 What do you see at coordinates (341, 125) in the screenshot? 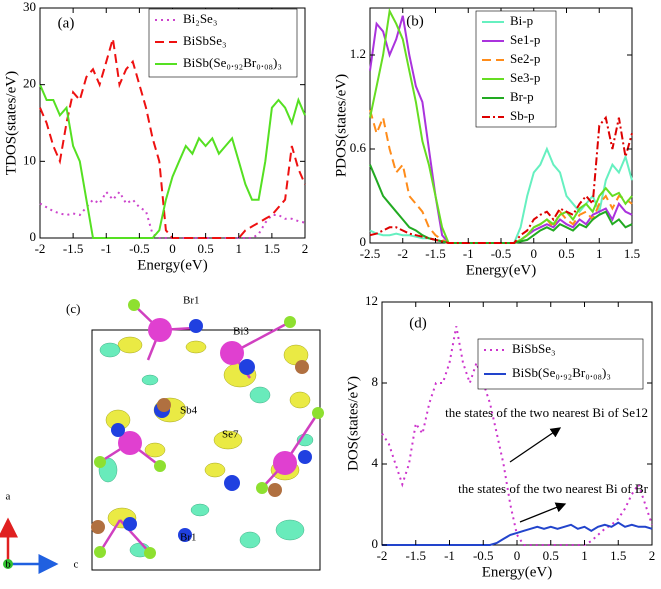
I see `y-axis-label: PDOS(states/eV)` at bounding box center [341, 125].